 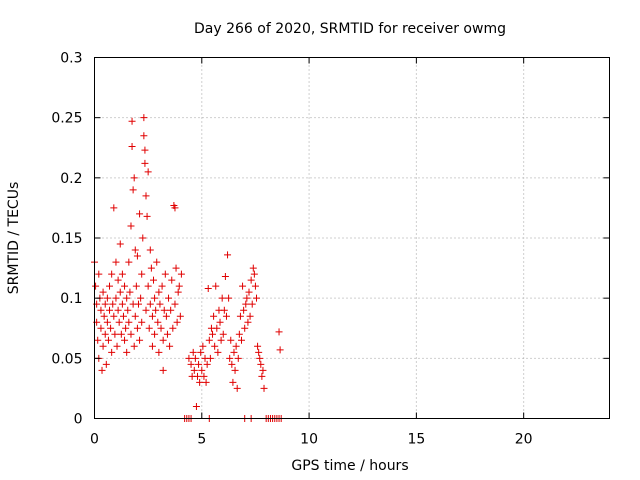 I want to click on x-tick-label: 5, so click(x=201, y=440).